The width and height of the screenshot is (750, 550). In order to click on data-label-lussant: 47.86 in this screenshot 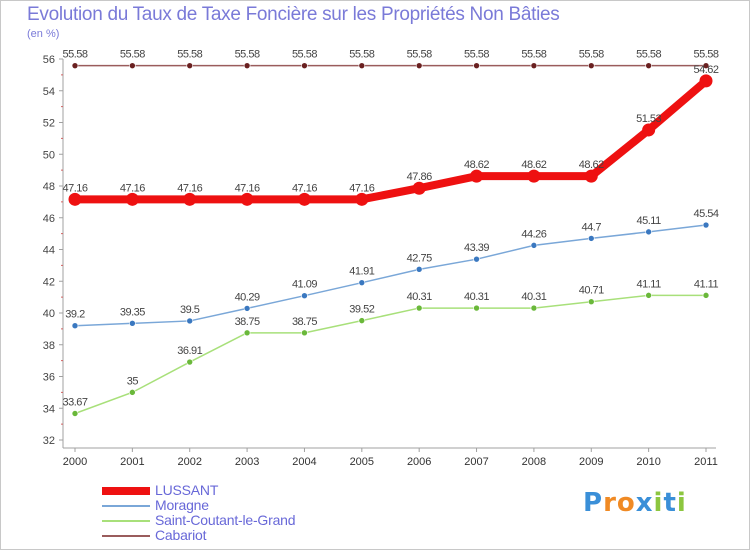, I will do `click(419, 177)`.